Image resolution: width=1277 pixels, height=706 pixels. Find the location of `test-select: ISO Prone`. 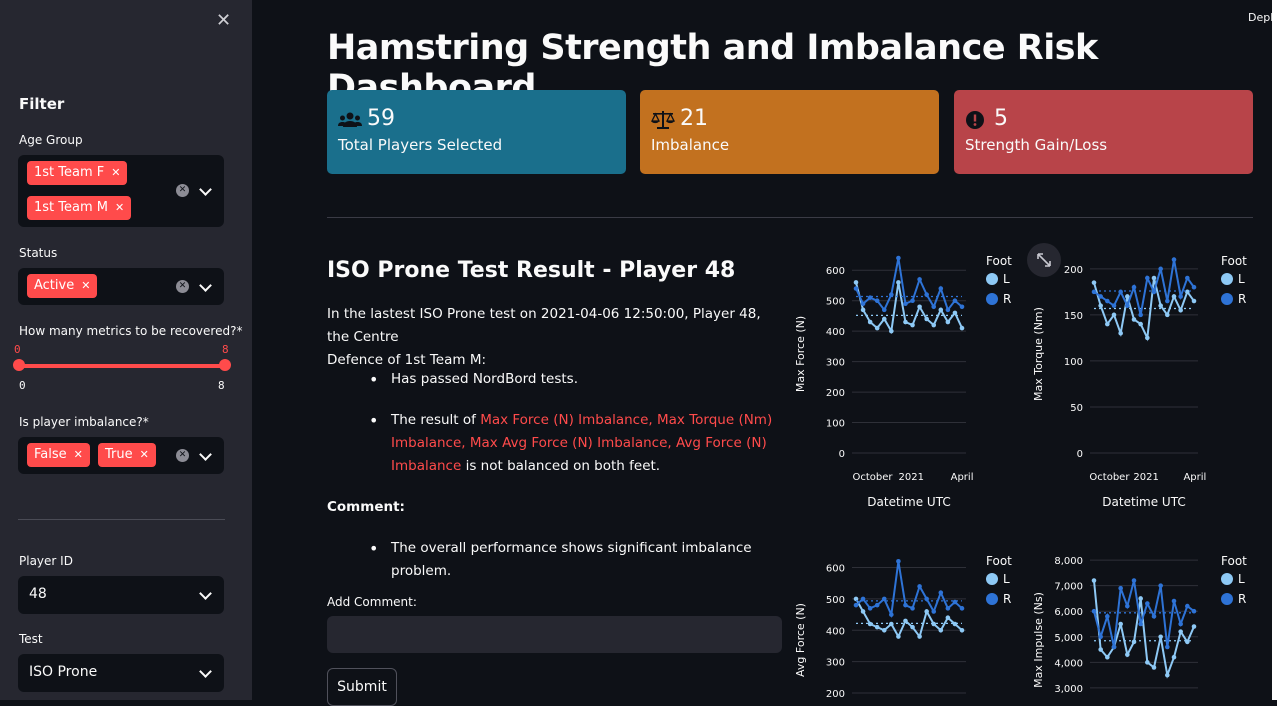

test-select: ISO Prone is located at coordinates (121, 673).